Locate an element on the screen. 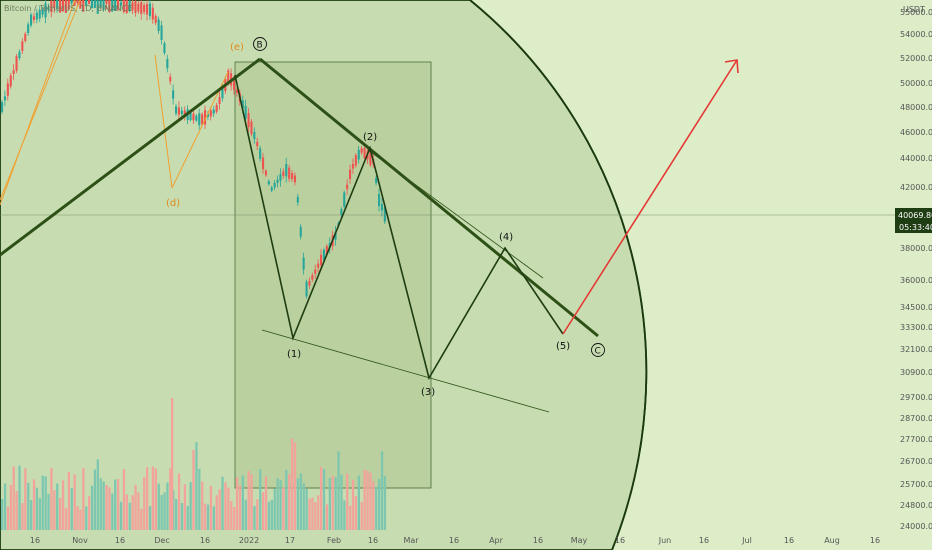  price-tick-label: 54000.00 is located at coordinates (916, 34).